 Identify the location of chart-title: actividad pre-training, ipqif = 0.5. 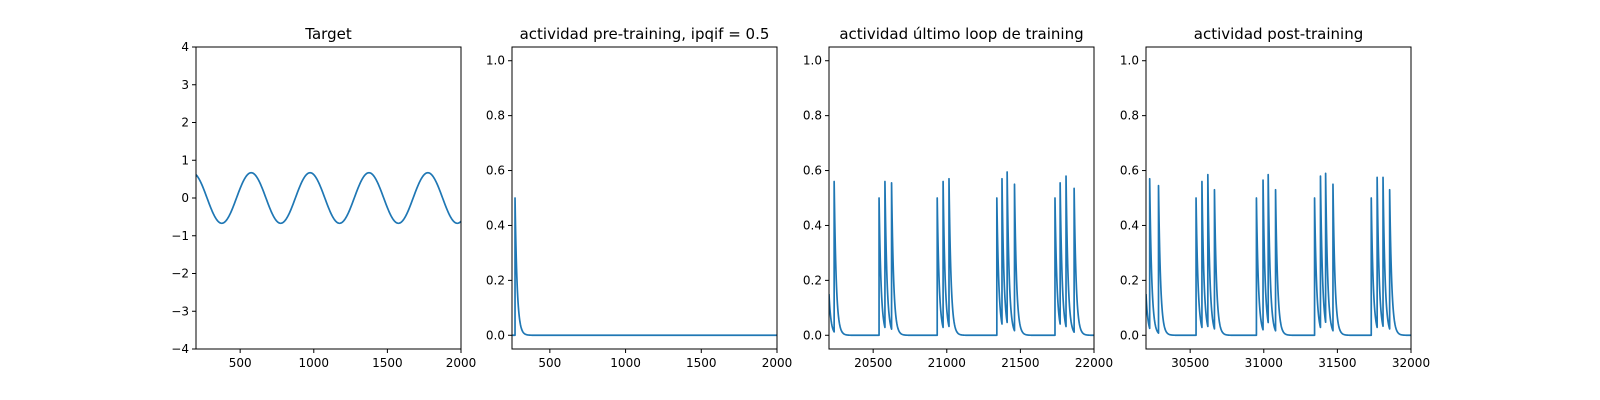
(645, 34).